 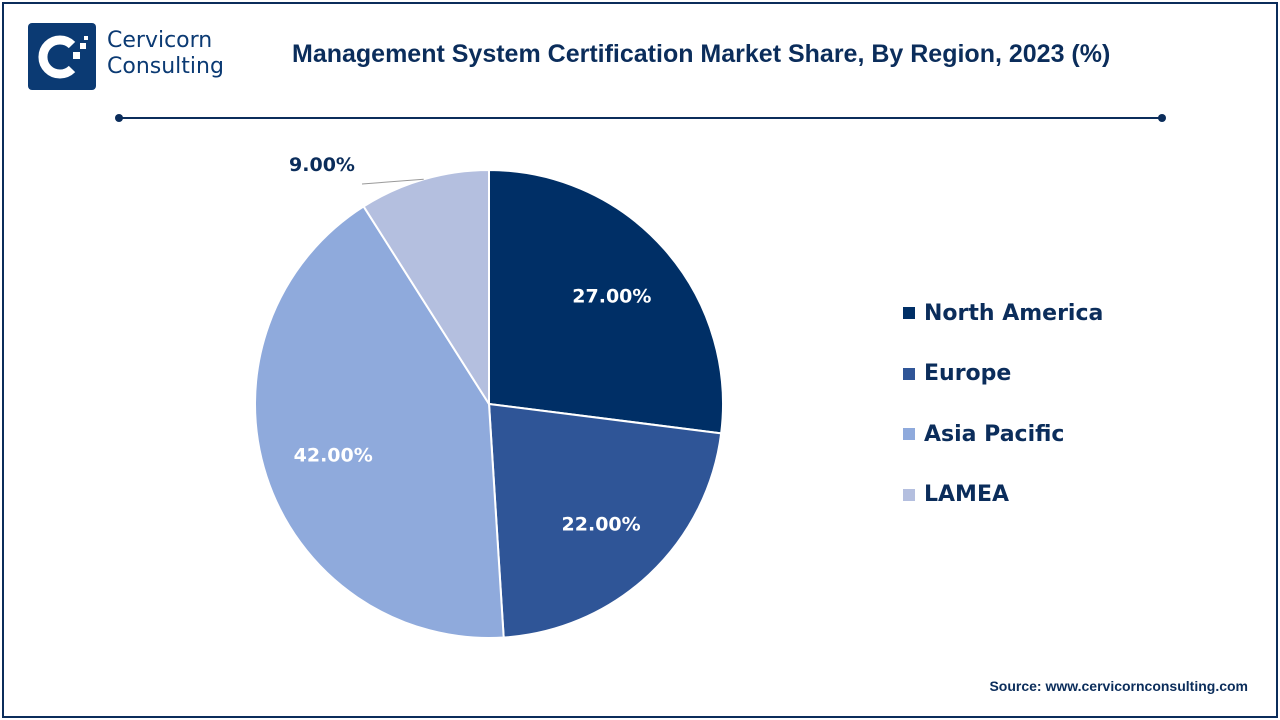 What do you see at coordinates (160, 40) in the screenshot?
I see `brand-line1: Cervicorn` at bounding box center [160, 40].